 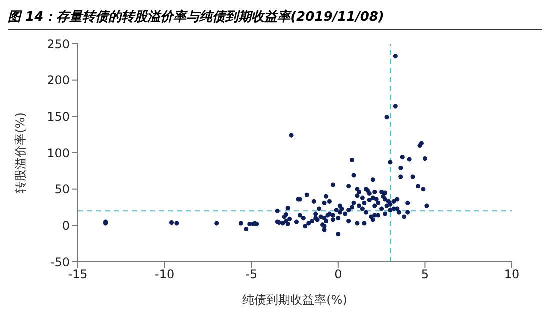 I want to click on x-tick-label: -15, so click(x=78, y=275).